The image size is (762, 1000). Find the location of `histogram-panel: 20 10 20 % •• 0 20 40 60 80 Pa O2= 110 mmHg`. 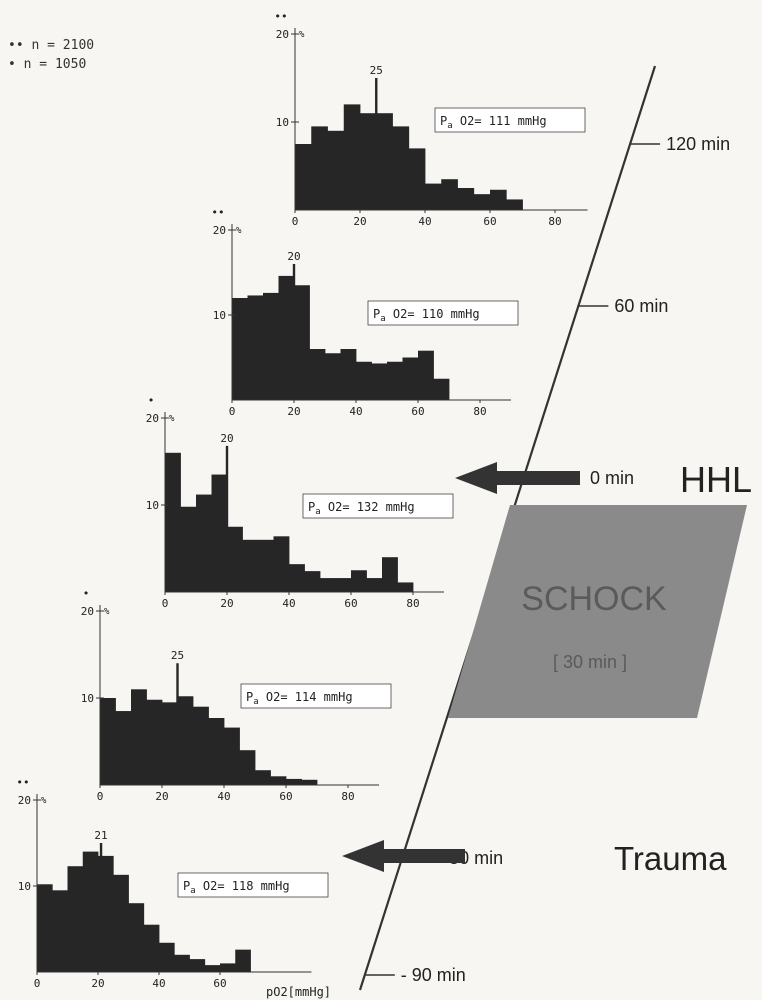

histogram-panel: 20 10 20 % •• 0 20 40 60 80 Pa O2= 110 mmHg is located at coordinates (365, 312).